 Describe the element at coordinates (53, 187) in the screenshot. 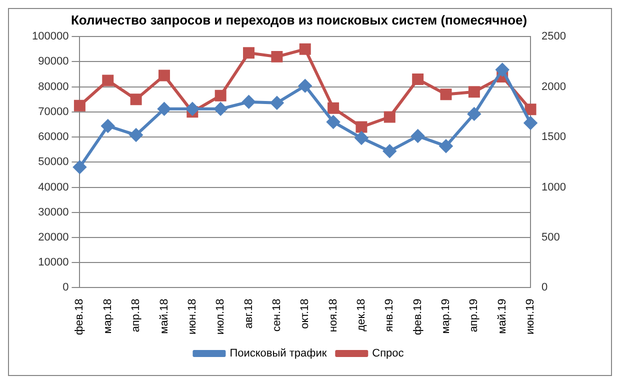

I see `y-tick-label: 40000` at that location.